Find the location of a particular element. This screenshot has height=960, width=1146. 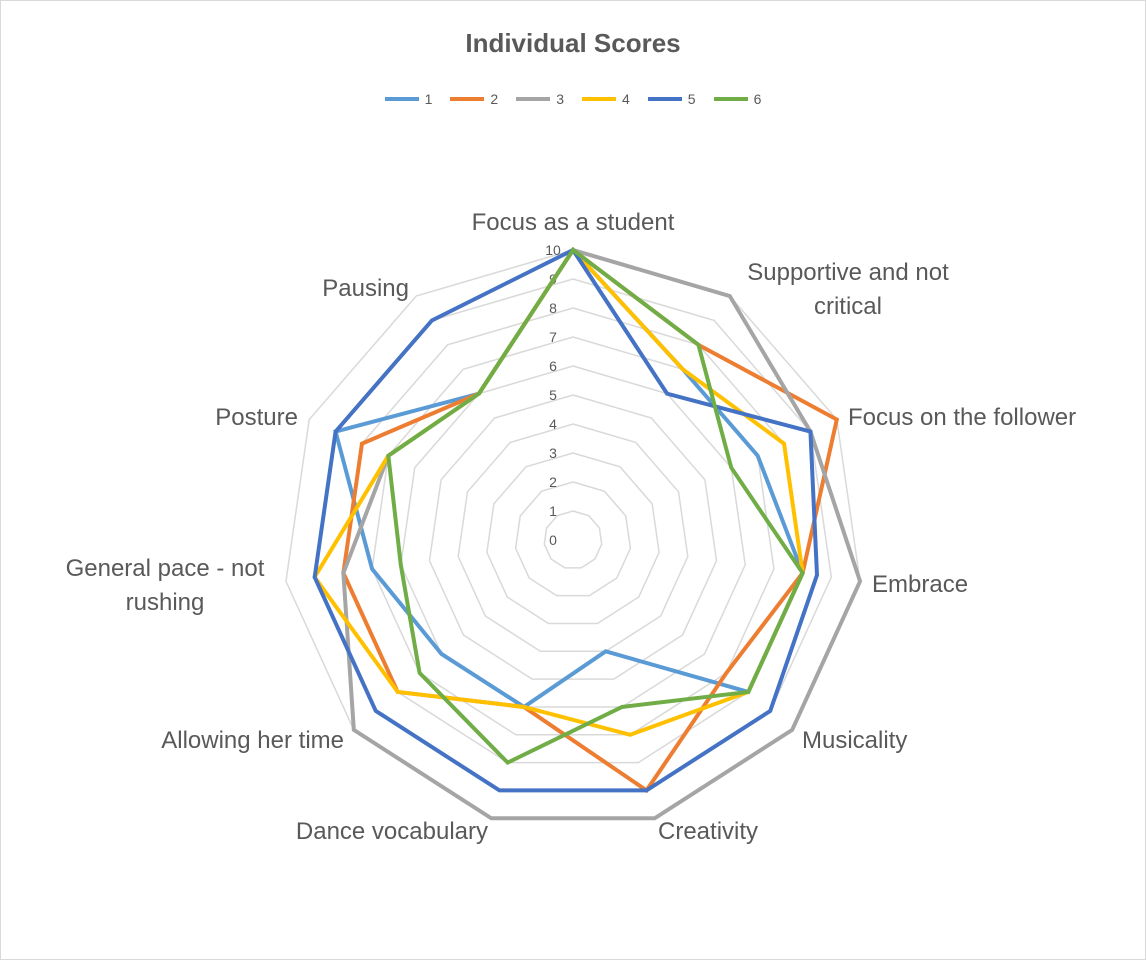

axis-label: General pace - not rushing is located at coordinates (165, 585).